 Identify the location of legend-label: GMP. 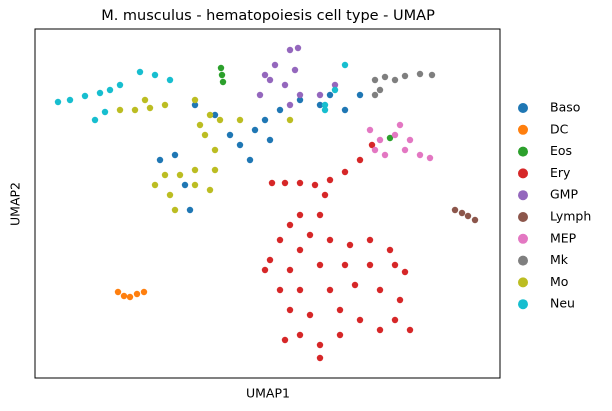
(564, 194).